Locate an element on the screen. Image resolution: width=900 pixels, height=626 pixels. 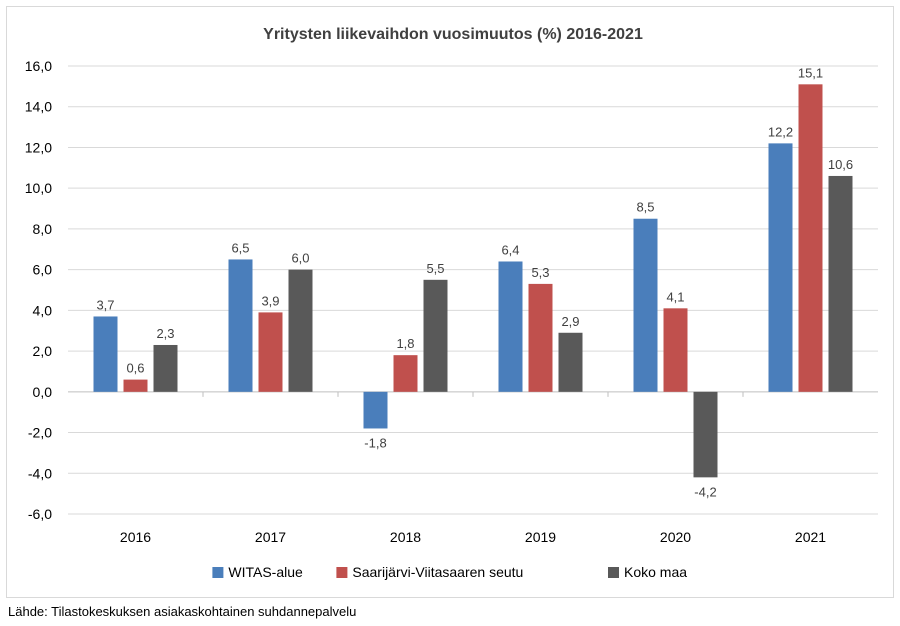
data-label: 4,1 is located at coordinates (675, 296).